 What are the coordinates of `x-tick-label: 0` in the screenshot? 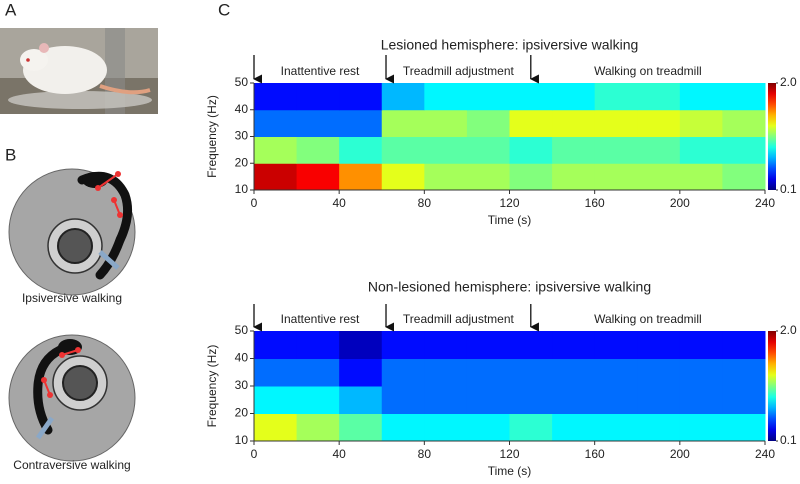 It's located at (254, 203).